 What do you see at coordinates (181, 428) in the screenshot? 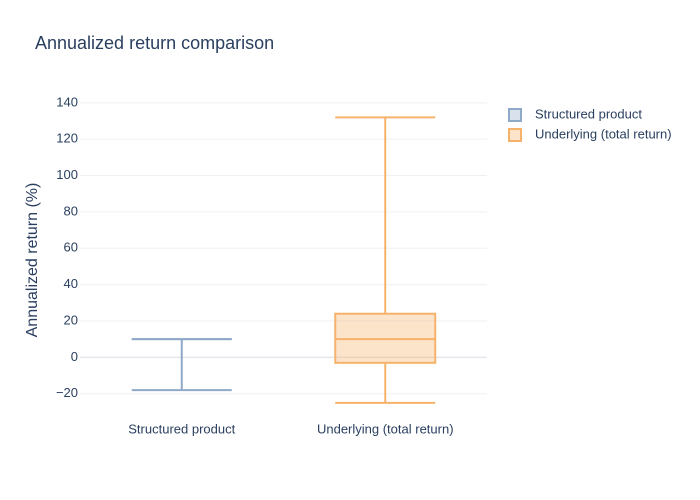
I see `x-tick-label: Structured product` at bounding box center [181, 428].